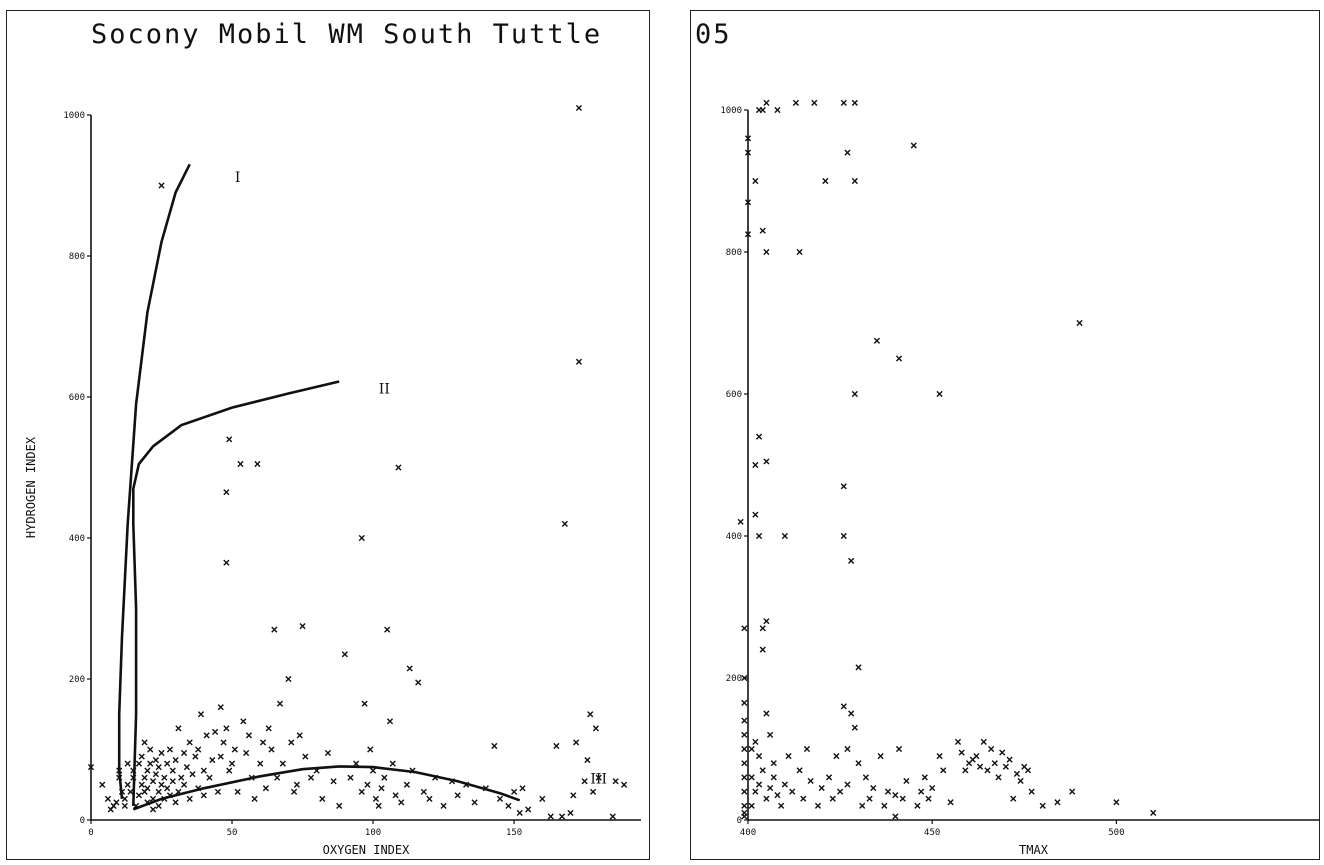 The image size is (1324, 865). I want to click on kerogen-type-curve-iii, so click(326, 788).